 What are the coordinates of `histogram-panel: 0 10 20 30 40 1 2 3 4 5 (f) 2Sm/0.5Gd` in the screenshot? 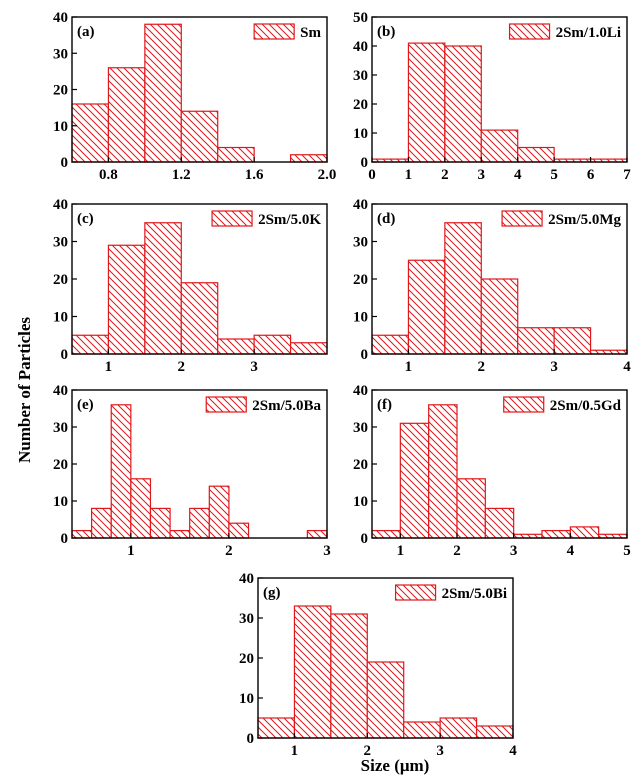 It's located at (492, 471).